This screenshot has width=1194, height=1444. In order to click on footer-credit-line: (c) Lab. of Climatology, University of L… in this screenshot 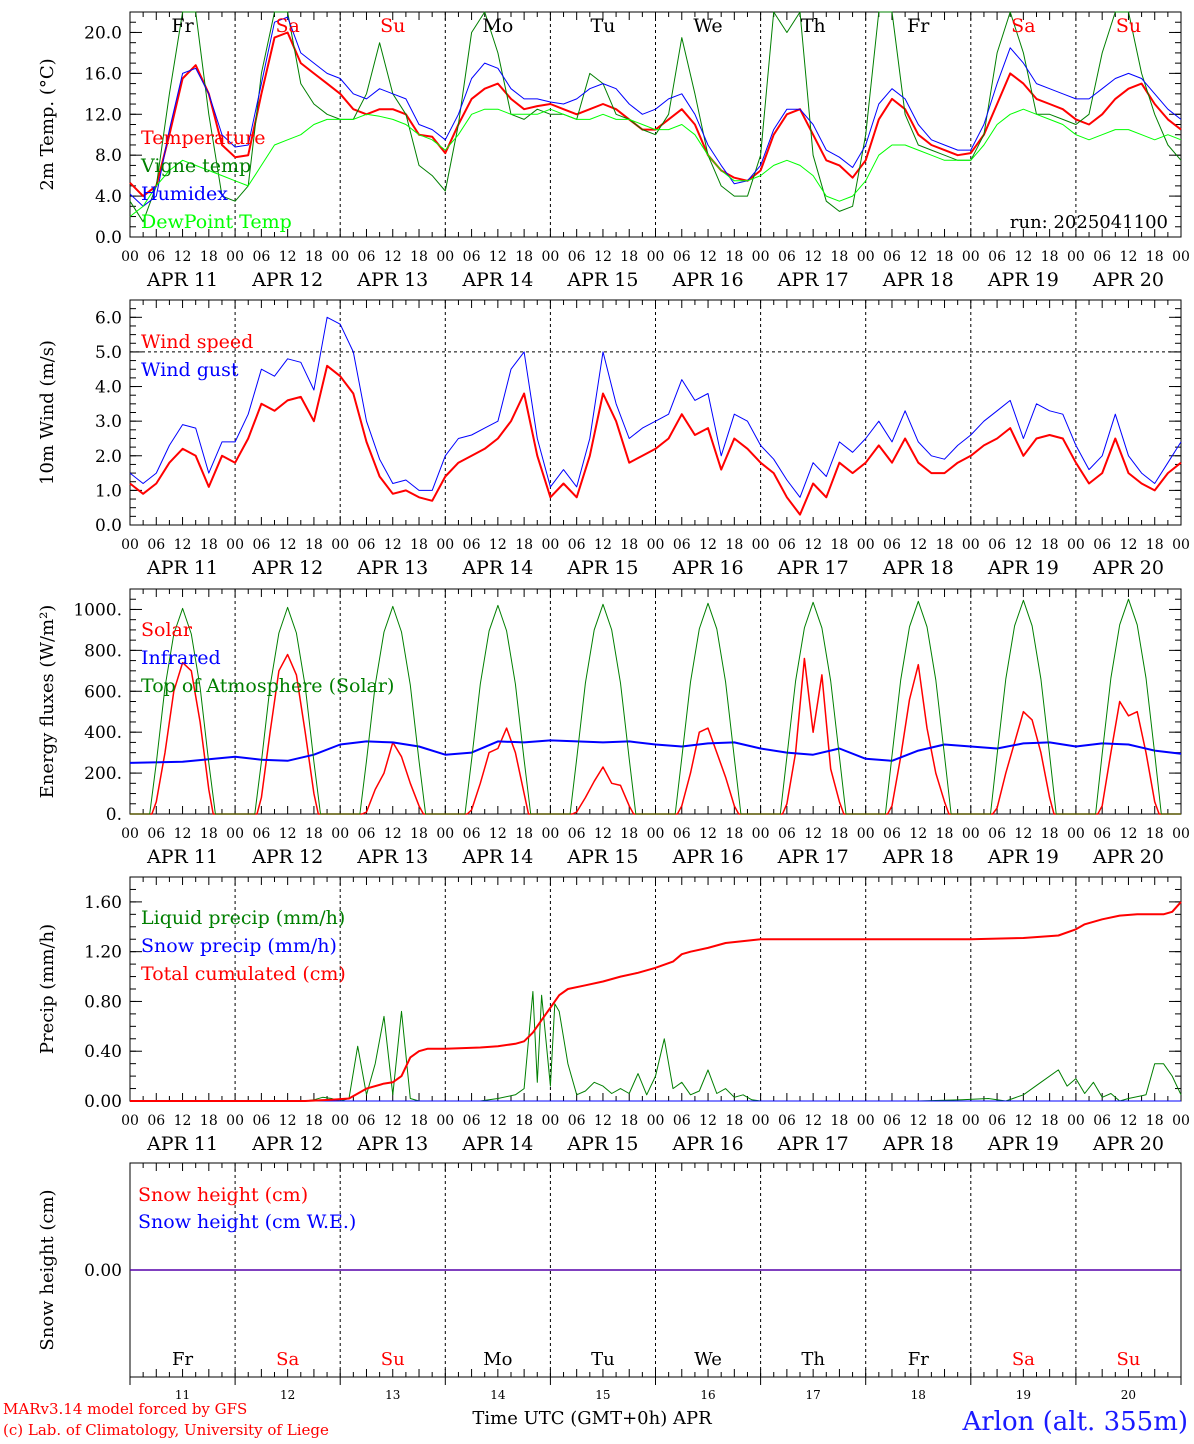, I will do `click(166, 1430)`.